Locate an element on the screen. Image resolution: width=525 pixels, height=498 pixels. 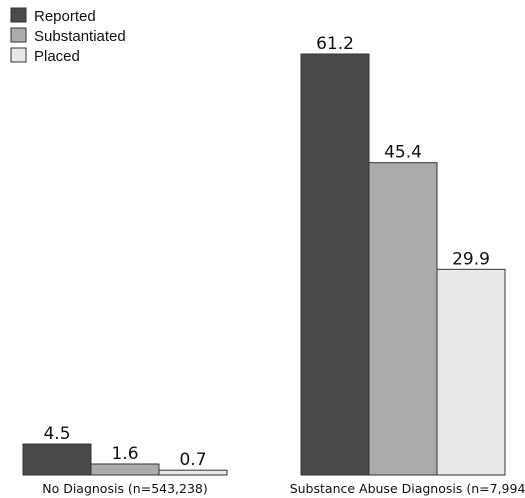
bar-placed-substance-abuse is located at coordinates (471, 372).